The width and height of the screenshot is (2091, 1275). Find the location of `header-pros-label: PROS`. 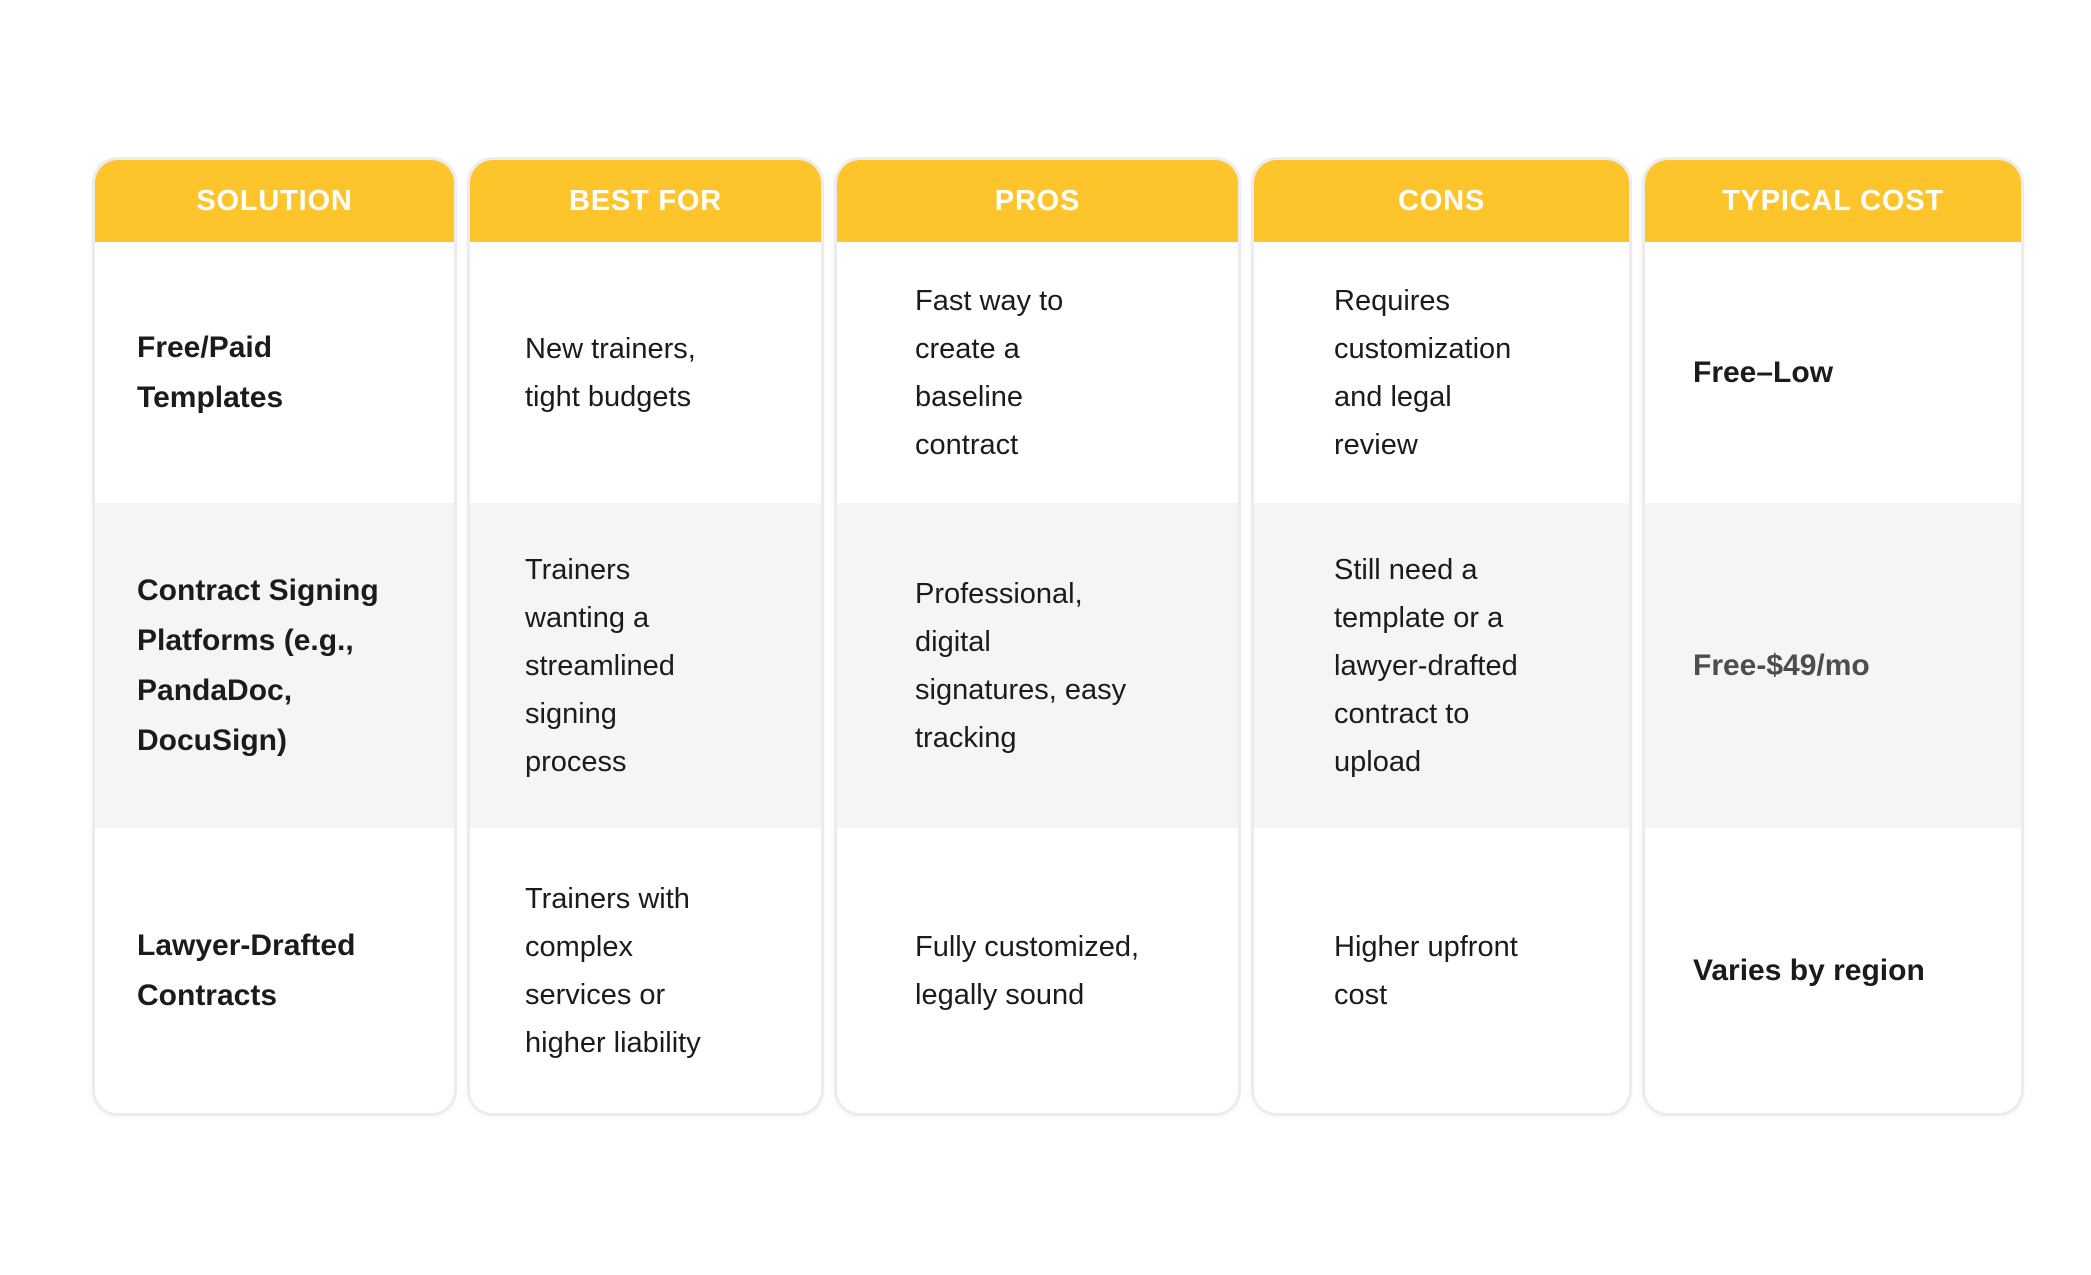

header-pros-label: PROS is located at coordinates (1037, 200).